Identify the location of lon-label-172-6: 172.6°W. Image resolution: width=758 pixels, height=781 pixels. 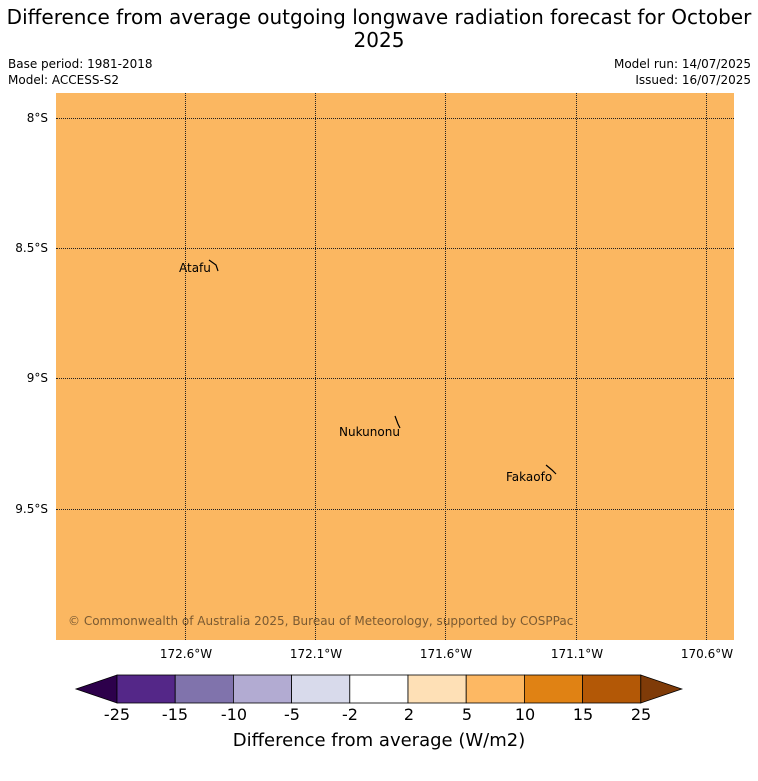
(186, 654).